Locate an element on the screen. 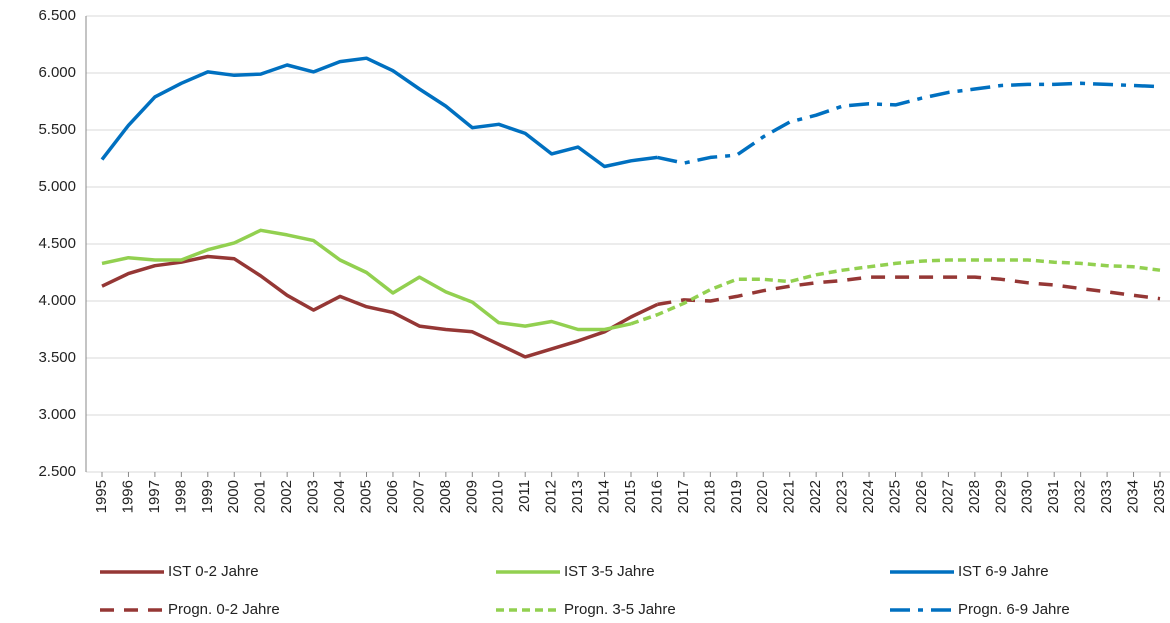 Image resolution: width=1170 pixels, height=623 pixels. x-tick-label: 2024 is located at coordinates (868, 496).